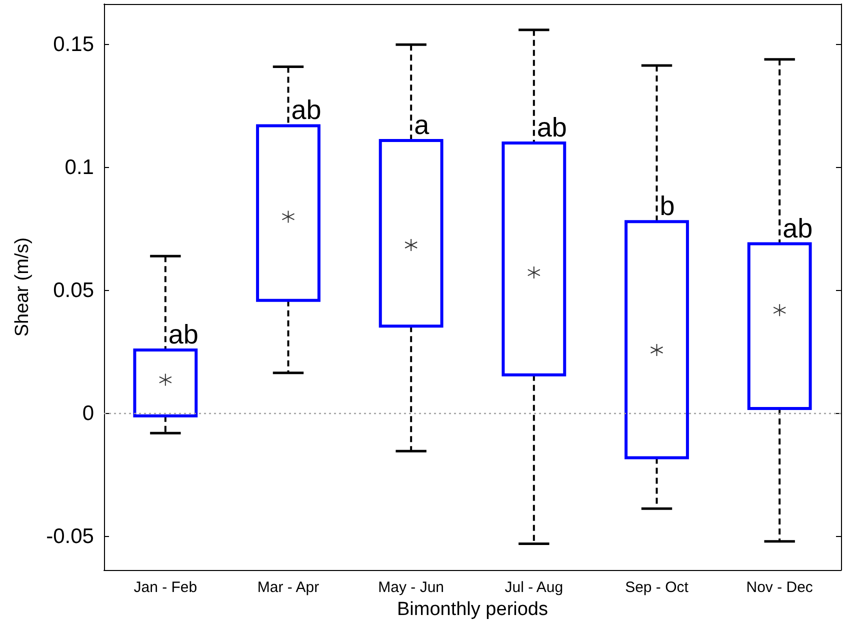 This screenshot has height=624, width=851. What do you see at coordinates (22, 287) in the screenshot?
I see `y-axis-title: Shear (m/s)` at bounding box center [22, 287].